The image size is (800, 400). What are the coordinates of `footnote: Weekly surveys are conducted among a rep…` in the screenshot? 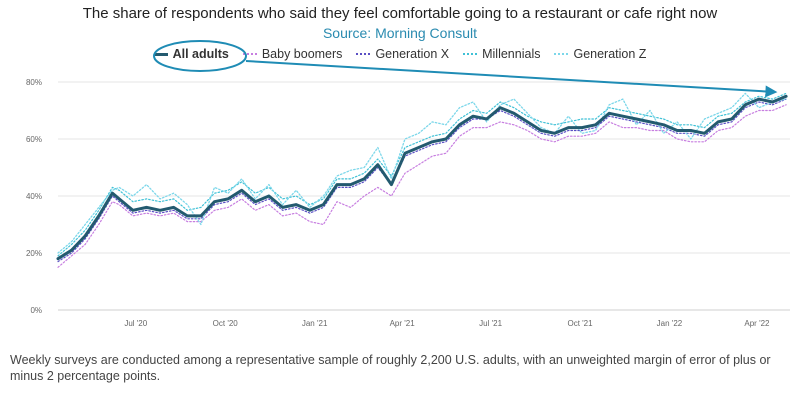 It's located at (390, 368).